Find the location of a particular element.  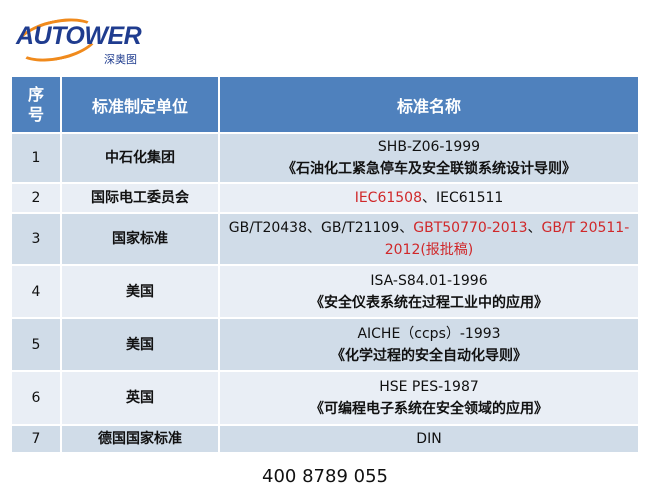

table-row: 7 德国国家标准 DIN is located at coordinates (325, 439).